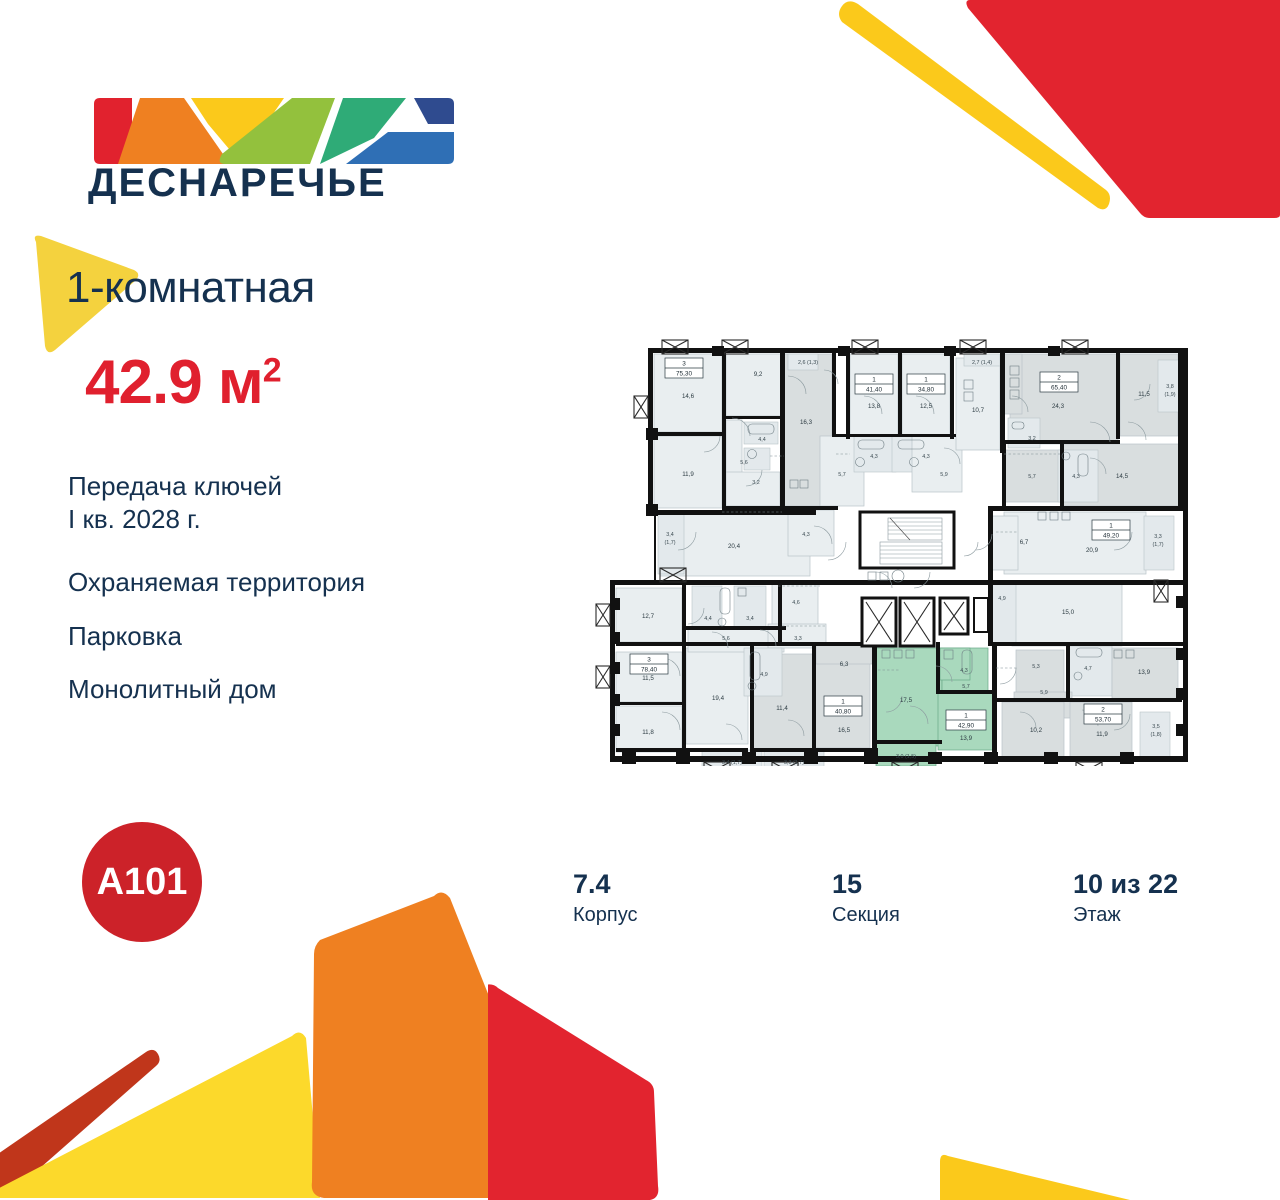 Image resolution: width=1280 pixels, height=1200 pixels. I want to click on highlight-room-4: 13,9, so click(966, 738).